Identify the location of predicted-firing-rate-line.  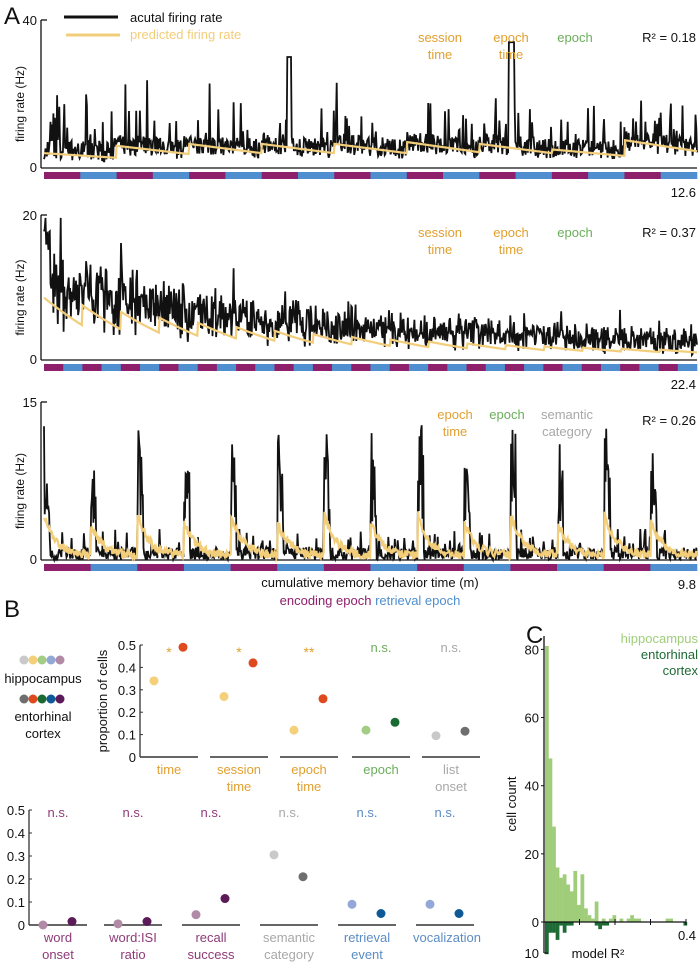
(370, 537).